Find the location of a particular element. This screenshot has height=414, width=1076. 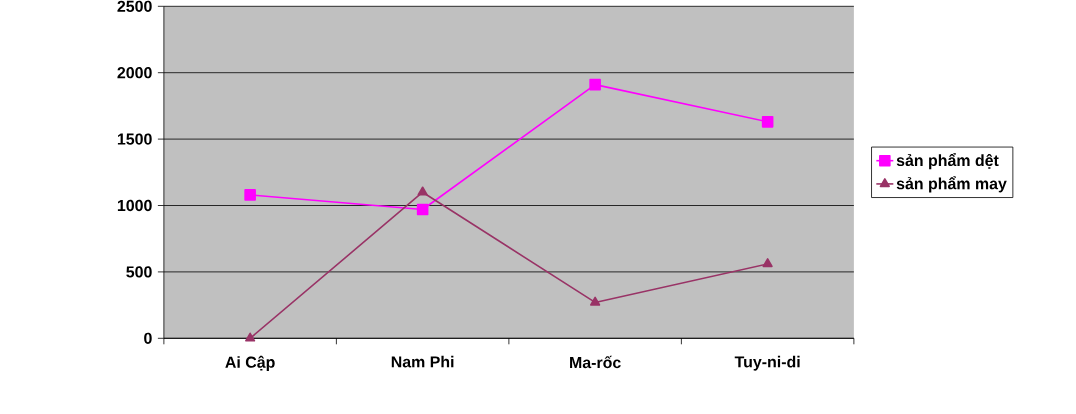

x-tick-label: Ma-rốc is located at coordinates (595, 362).